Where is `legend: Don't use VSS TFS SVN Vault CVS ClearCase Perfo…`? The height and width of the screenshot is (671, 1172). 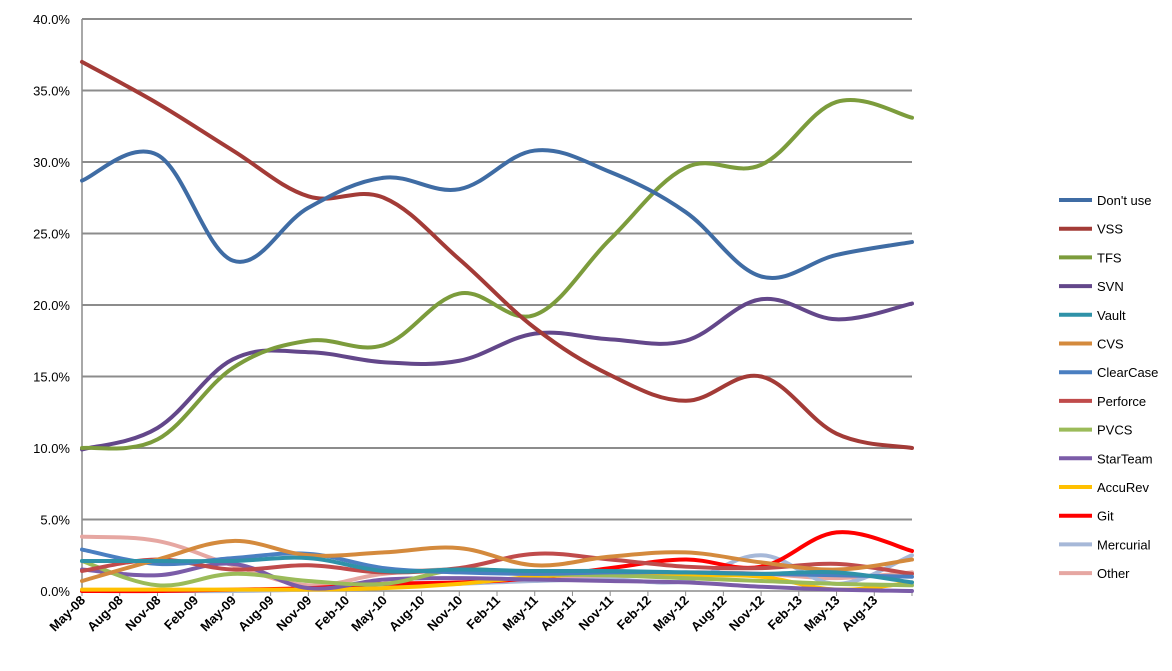
legend: Don't use VSS TFS SVN Vault CVS ClearCase Perfo… is located at coordinates (1108, 387).